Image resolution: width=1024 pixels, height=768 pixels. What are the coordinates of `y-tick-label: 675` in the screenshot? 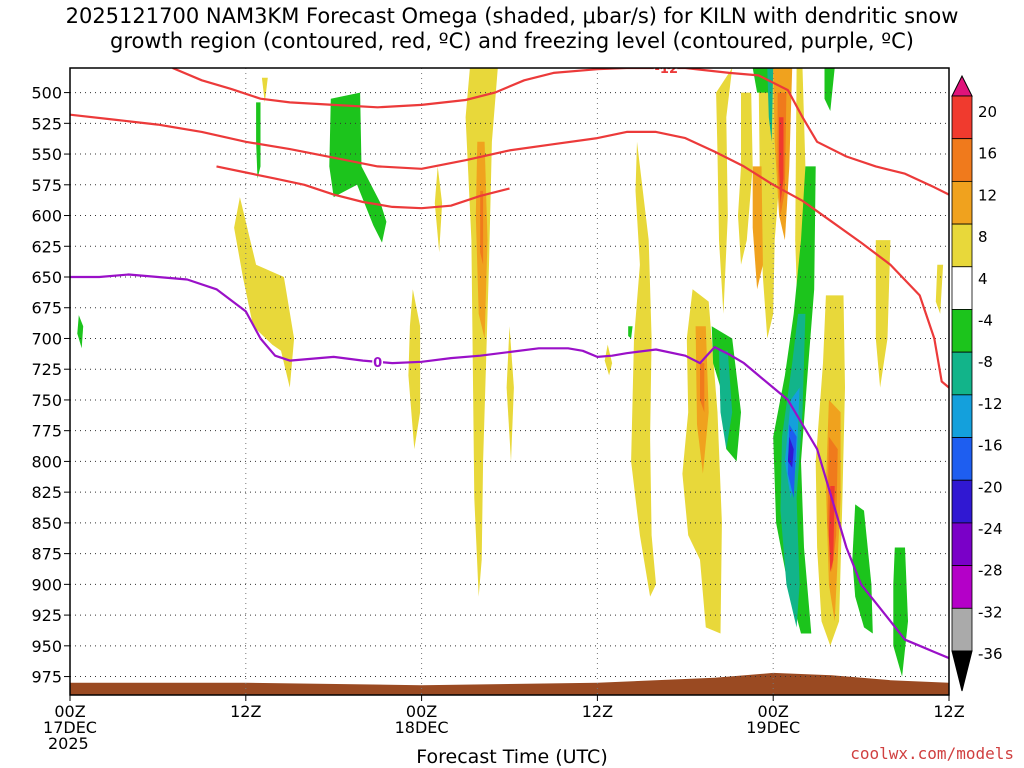 It's located at (46, 308).